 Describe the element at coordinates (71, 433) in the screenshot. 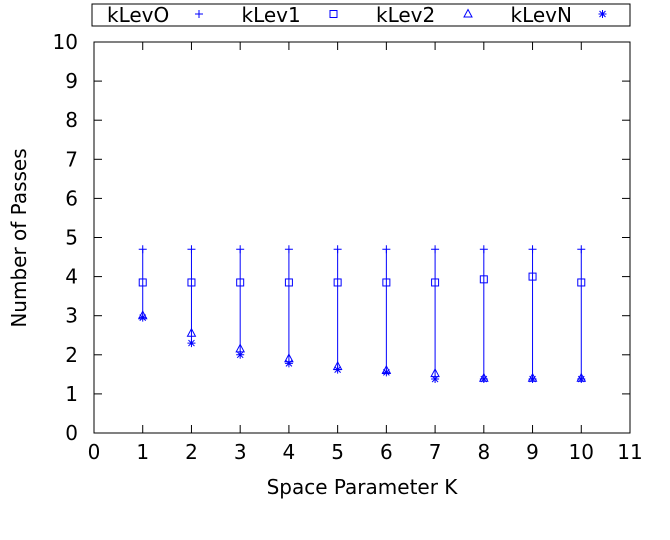

I see `y-tick-label: 0` at that location.